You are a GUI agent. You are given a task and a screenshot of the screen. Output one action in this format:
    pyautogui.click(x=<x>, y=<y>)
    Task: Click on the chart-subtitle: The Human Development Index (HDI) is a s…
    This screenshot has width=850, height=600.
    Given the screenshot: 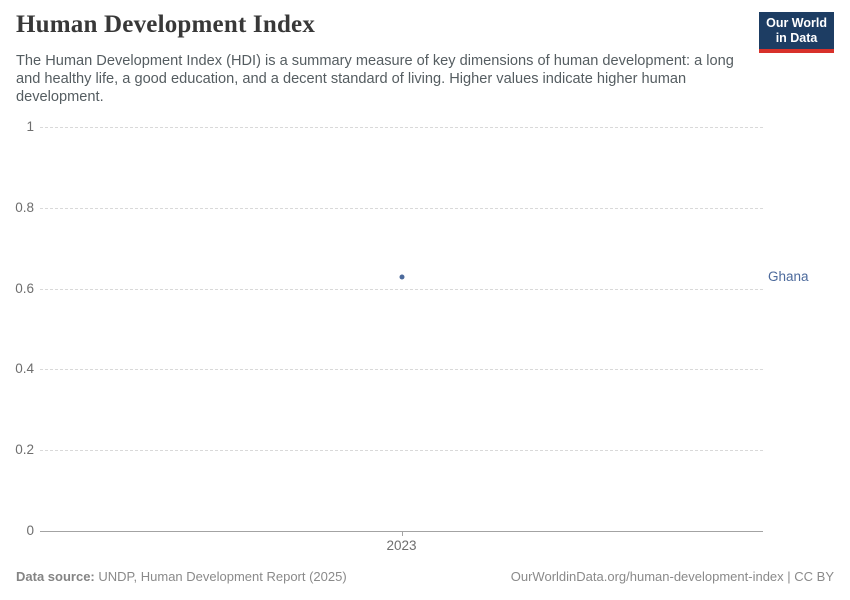 What is the action you would take?
    pyautogui.click(x=375, y=79)
    